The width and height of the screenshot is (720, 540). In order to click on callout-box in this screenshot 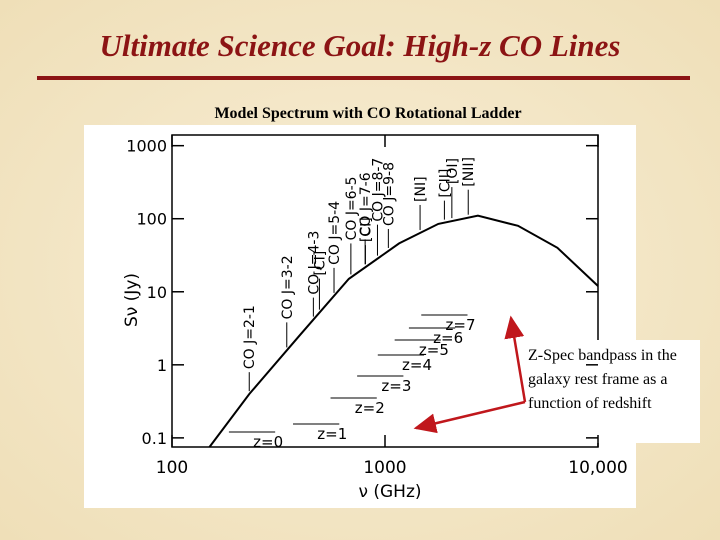, I will do `click(612, 391)`.